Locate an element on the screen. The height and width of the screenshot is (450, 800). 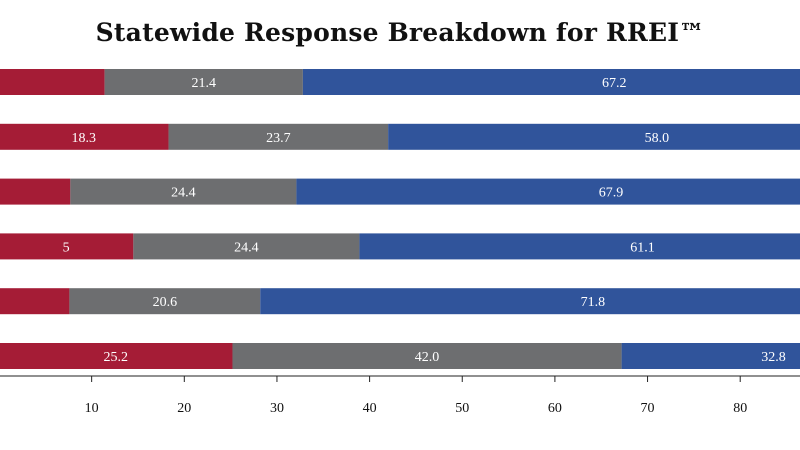
bar-value-label: 67.9 is located at coordinates (611, 193).